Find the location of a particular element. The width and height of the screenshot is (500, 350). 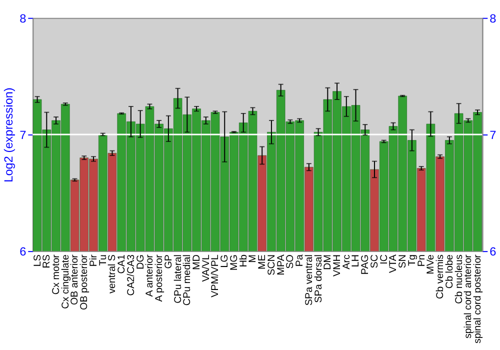

x-tick-label: Hb is located at coordinates (244, 261).